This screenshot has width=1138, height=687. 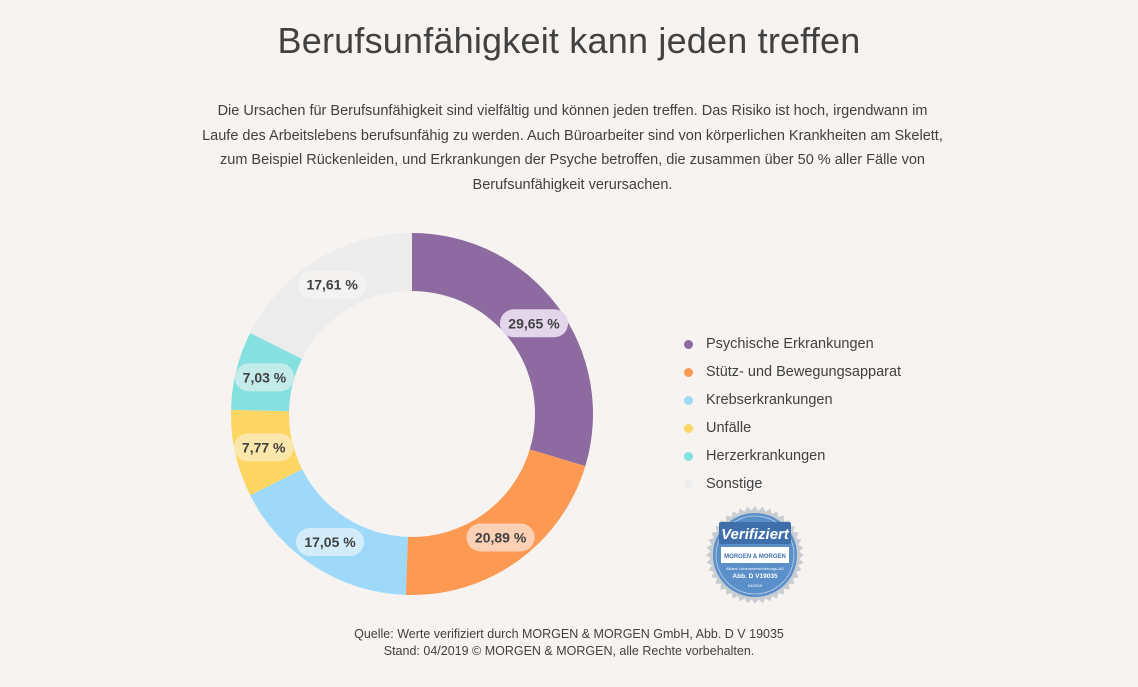 I want to click on slice-label-5: 17,61 %, so click(x=332, y=284).